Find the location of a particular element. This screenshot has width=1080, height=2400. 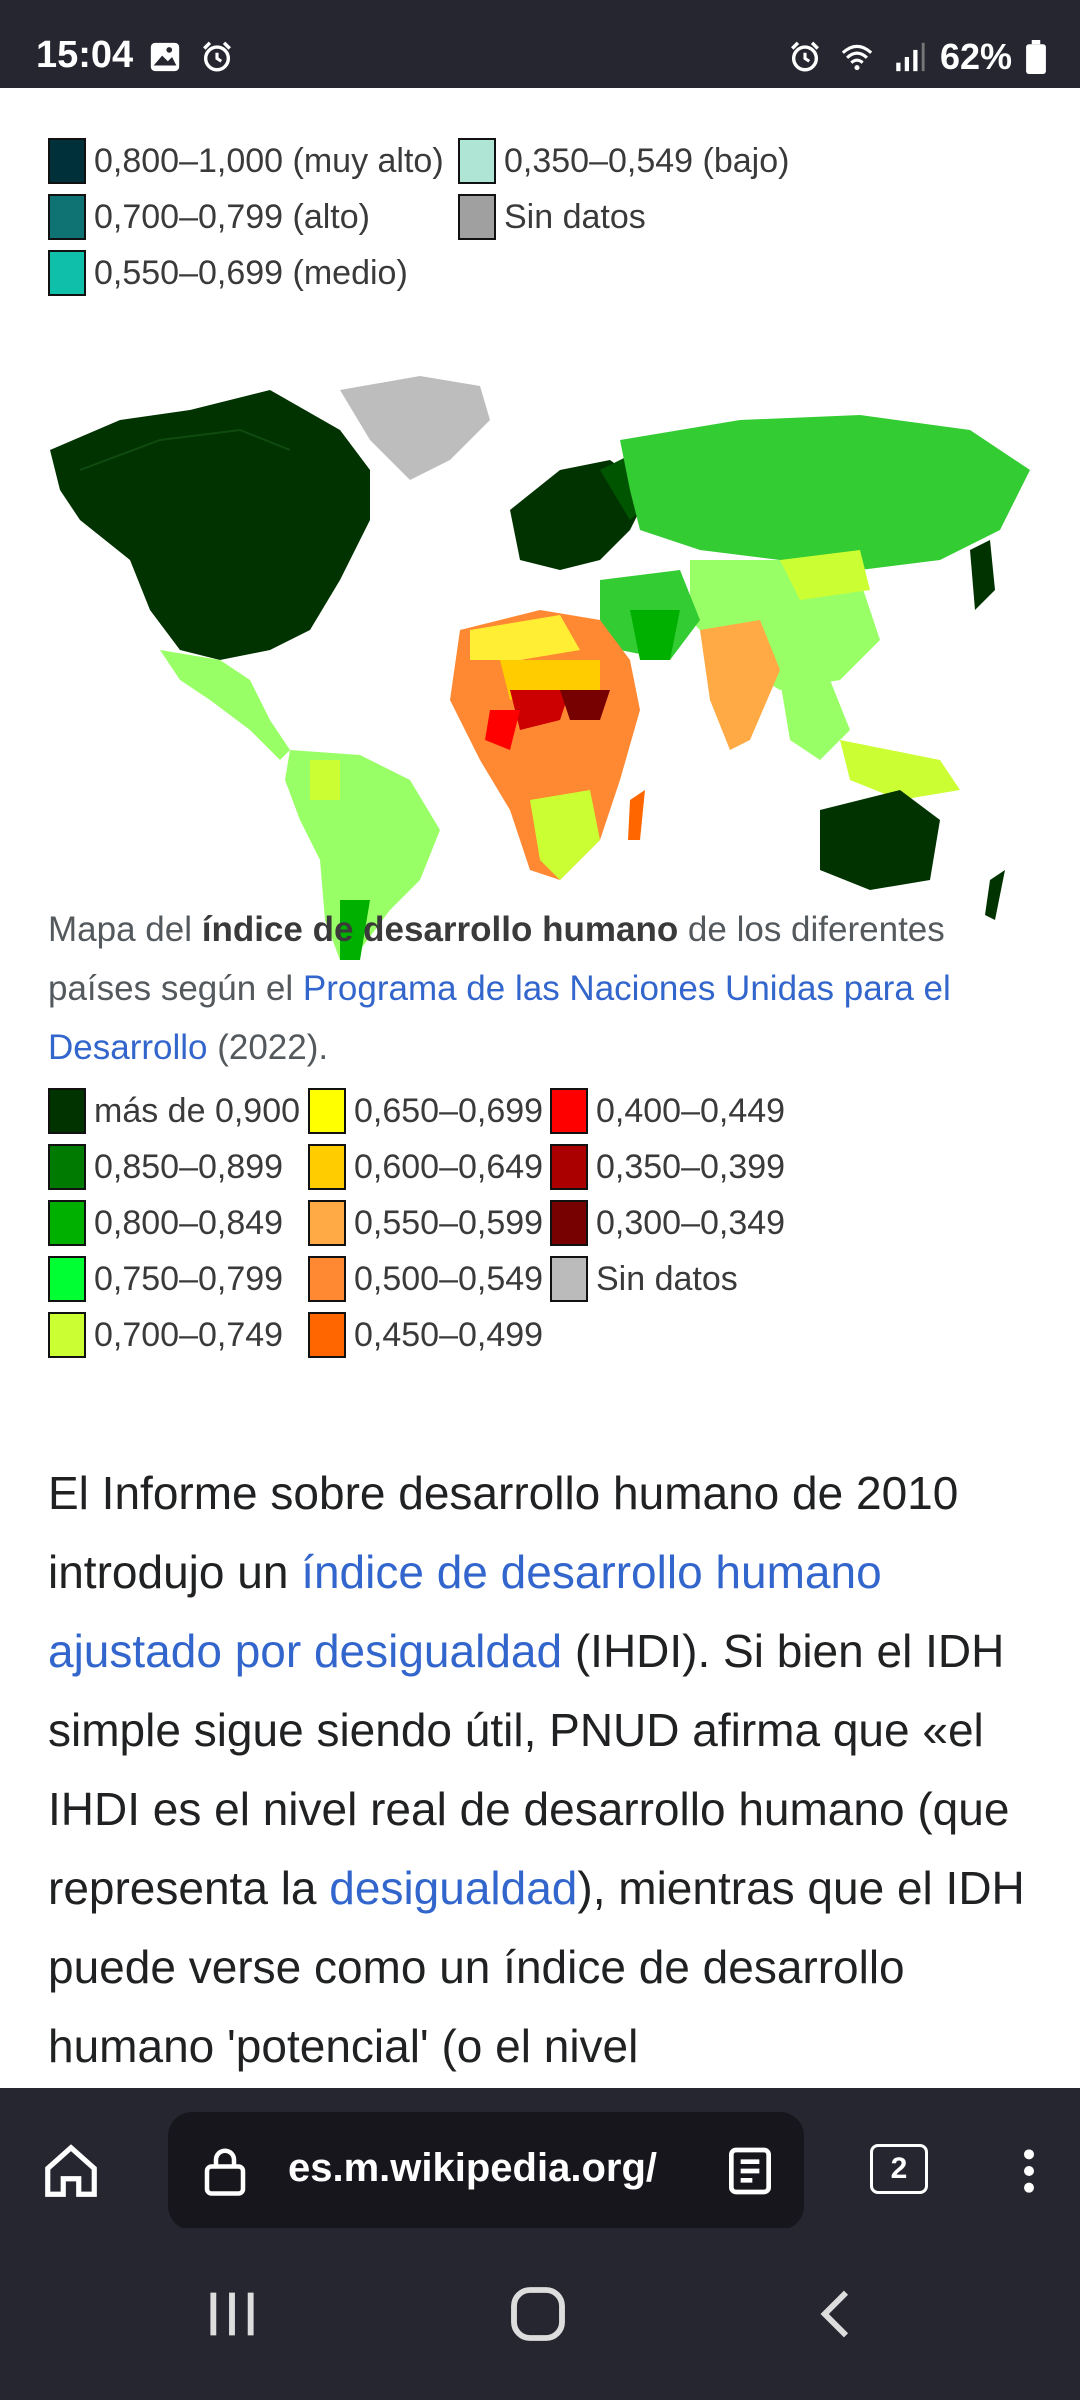

legend-item: 0,800–1,000 (muy alto) is located at coordinates (246, 161).